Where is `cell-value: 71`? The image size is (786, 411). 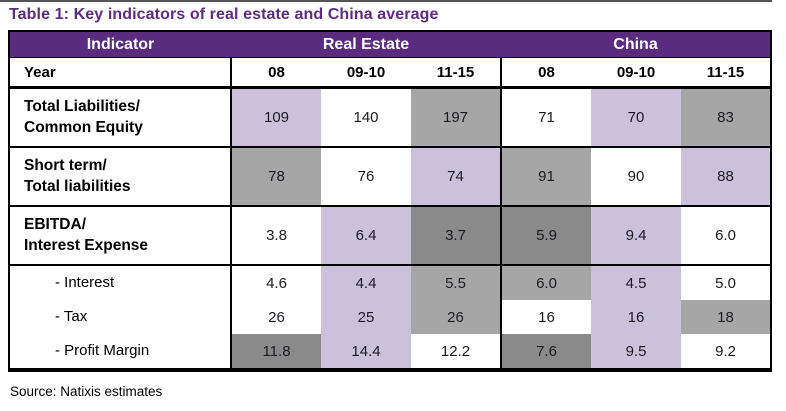 cell-value: 71 is located at coordinates (546, 117).